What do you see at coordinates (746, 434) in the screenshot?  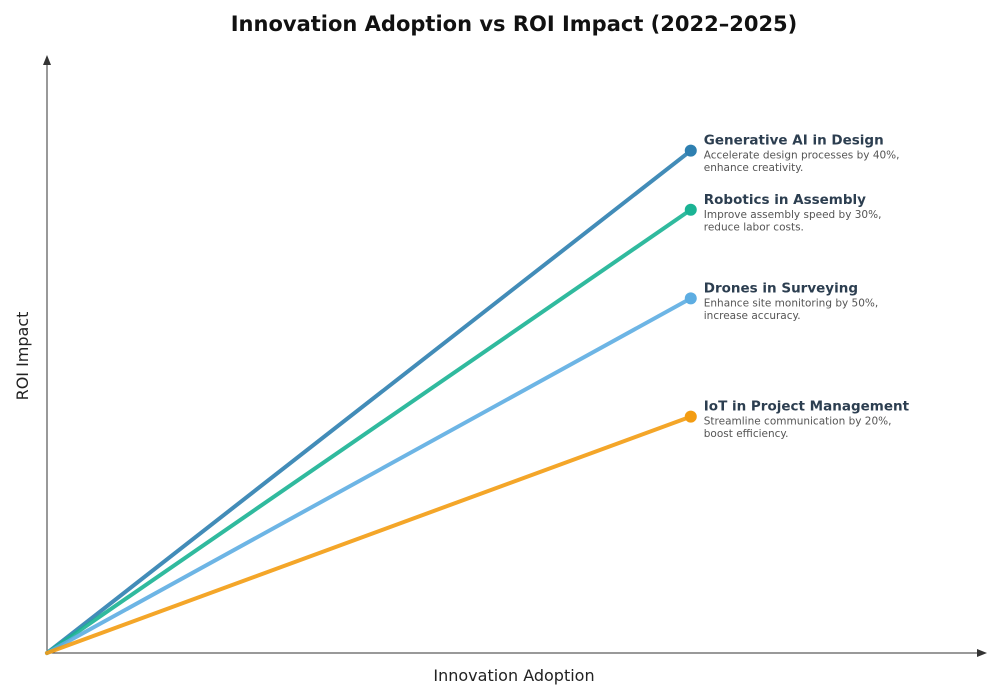 I see `series-description: boost efficiency.` at bounding box center [746, 434].